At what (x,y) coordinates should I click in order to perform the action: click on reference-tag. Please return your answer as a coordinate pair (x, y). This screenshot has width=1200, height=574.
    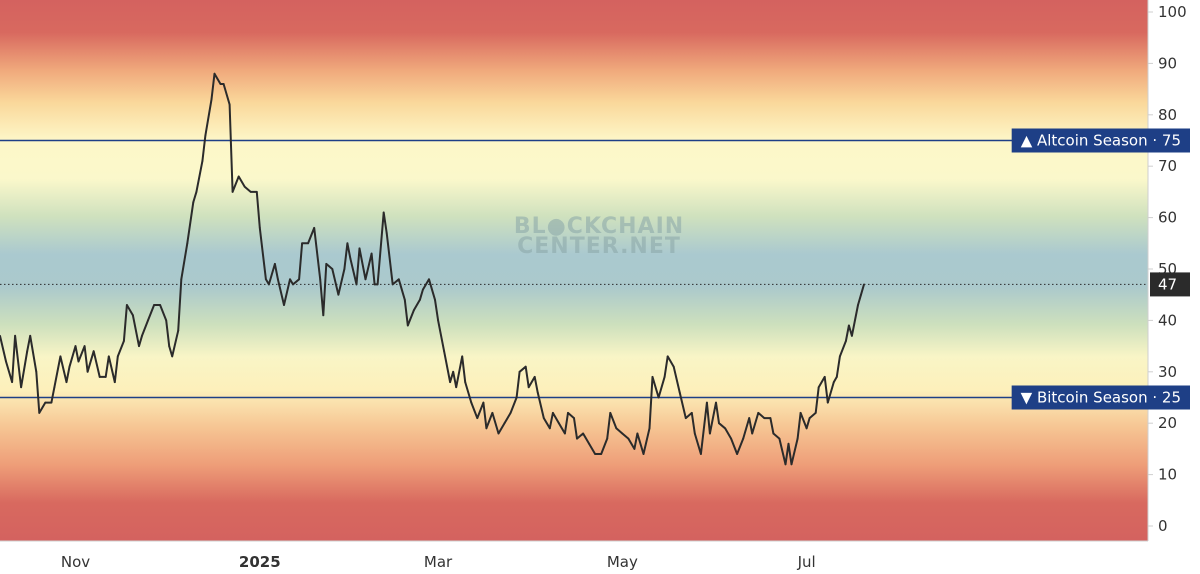
    Looking at the image, I should click on (1100, 397).